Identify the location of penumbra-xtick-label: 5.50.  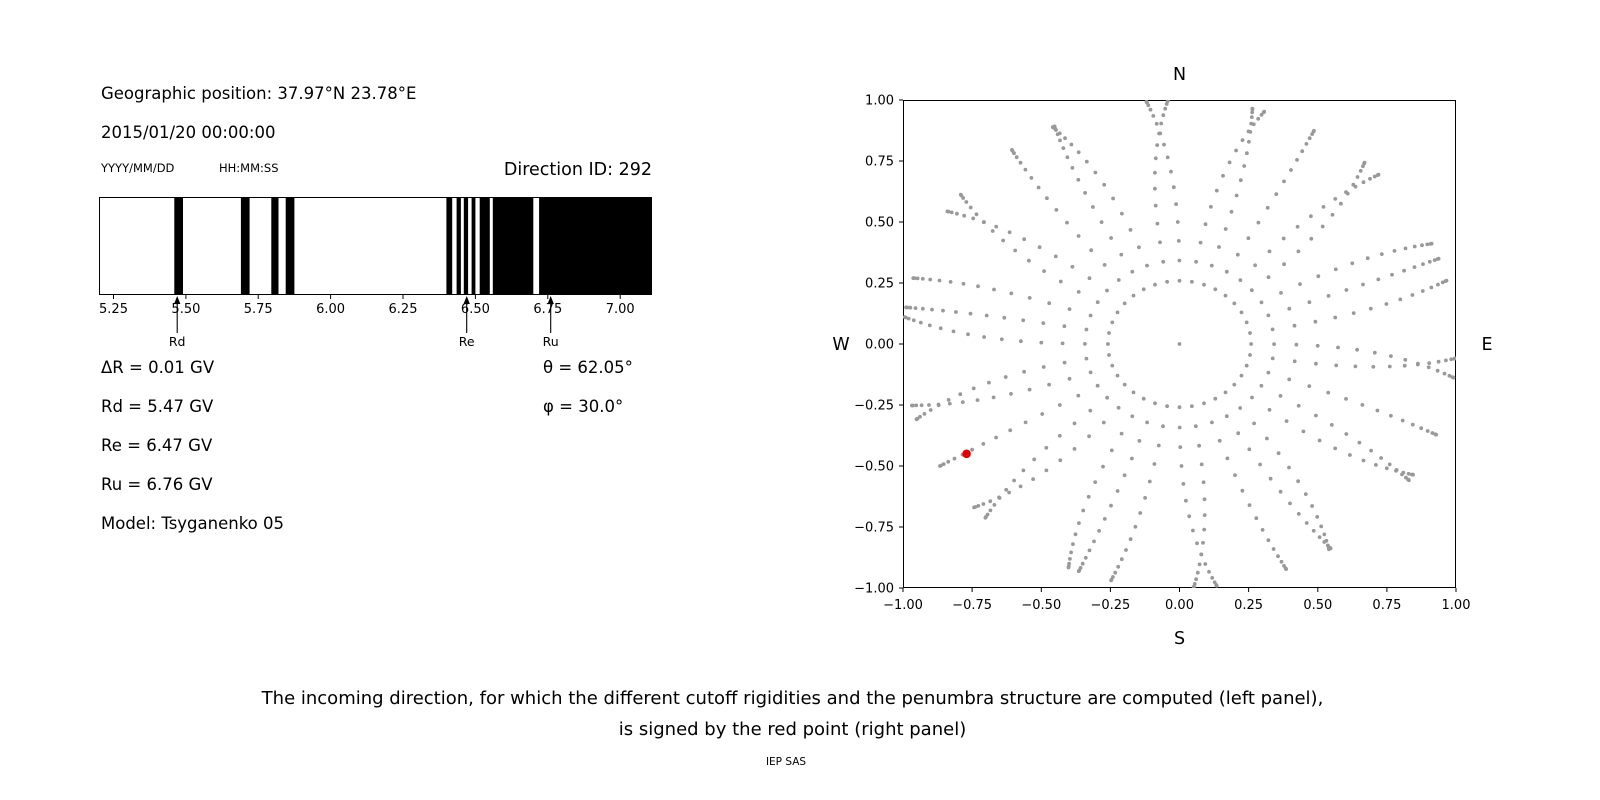
(185, 309).